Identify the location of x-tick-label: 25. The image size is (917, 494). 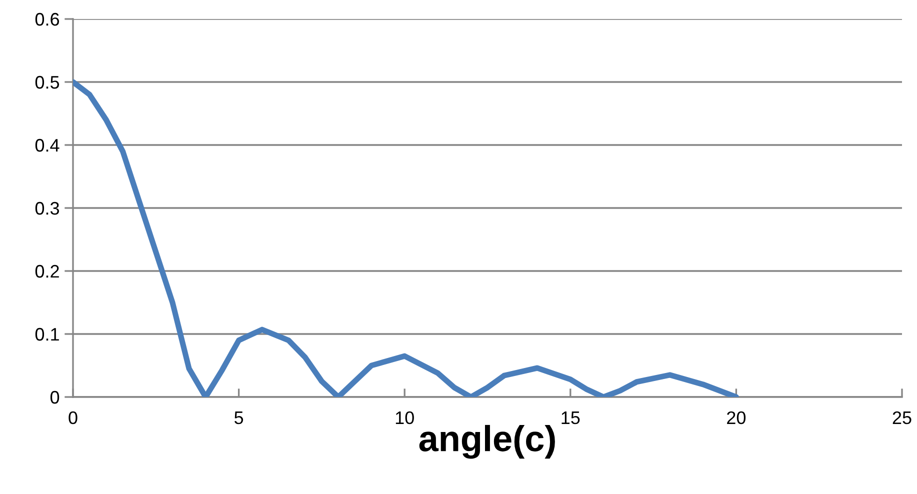
(902, 417).